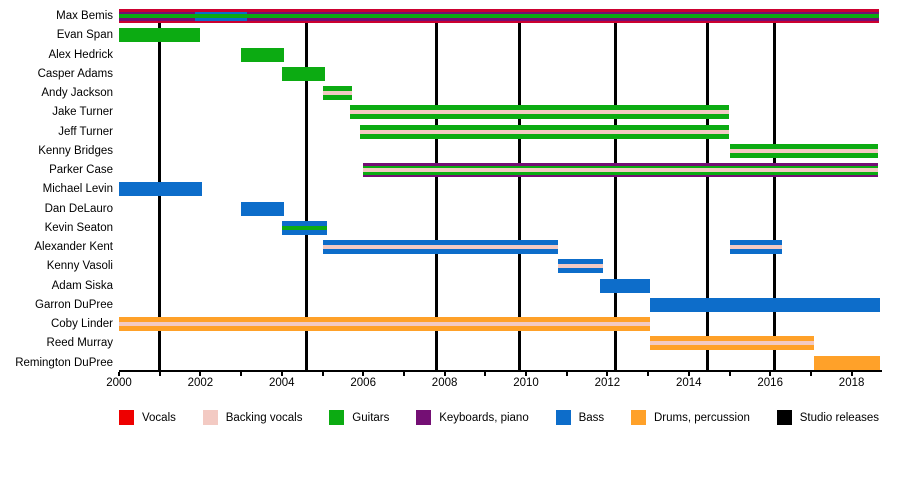 This screenshot has height=489, width=900. I want to click on instrument-stripe-guitars, so click(304, 227).